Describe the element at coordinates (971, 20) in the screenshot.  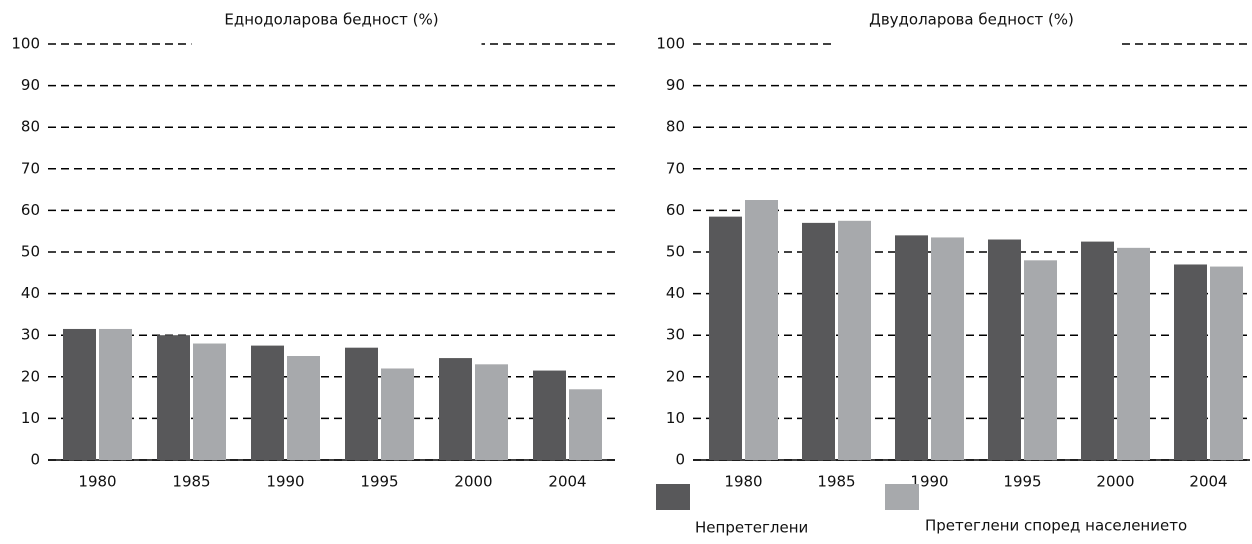
I see `chart-title: Двудоларова бедност (%)` at that location.